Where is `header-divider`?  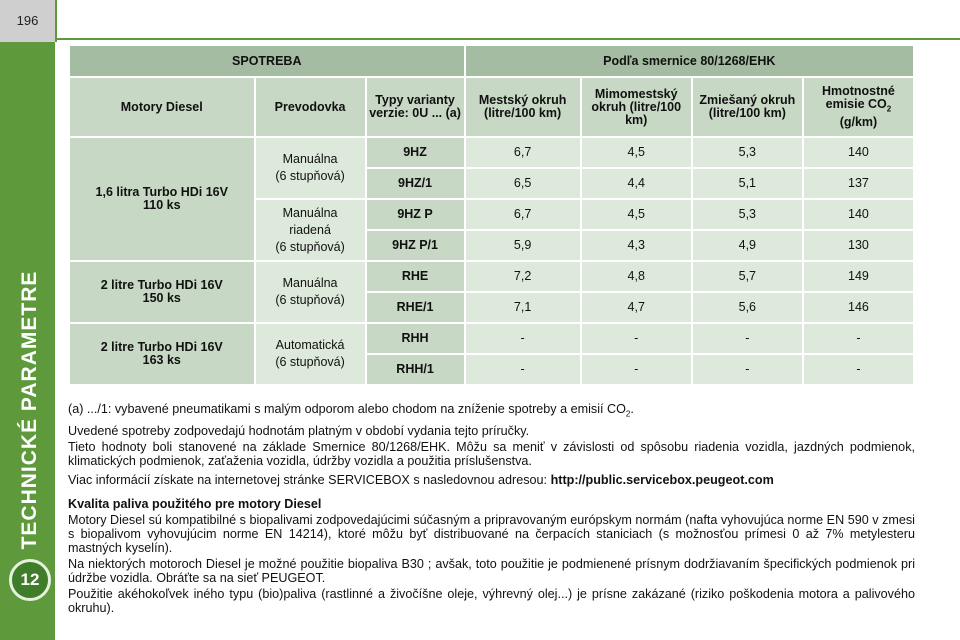
header-divider is located at coordinates (507, 39).